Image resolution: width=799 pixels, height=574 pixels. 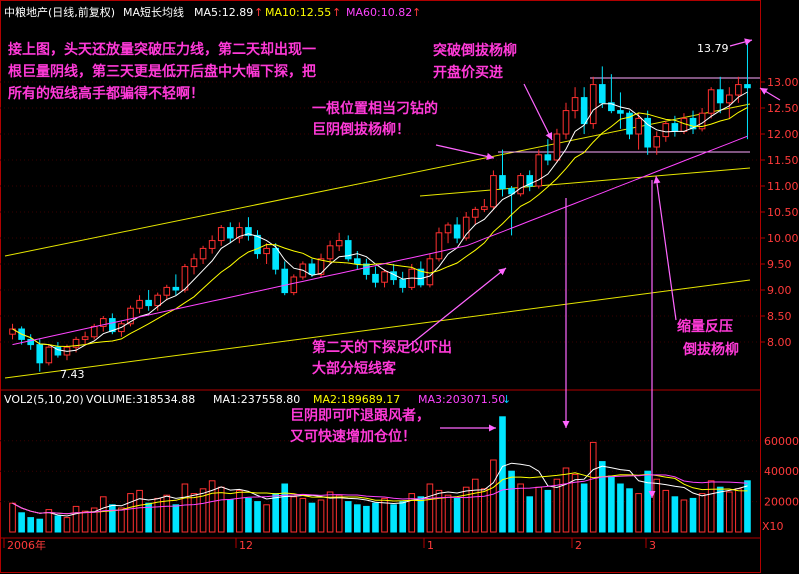 What do you see at coordinates (475, 50) in the screenshot?
I see `tupo-text-line1: 突破倒拔杨柳` at bounding box center [475, 50].